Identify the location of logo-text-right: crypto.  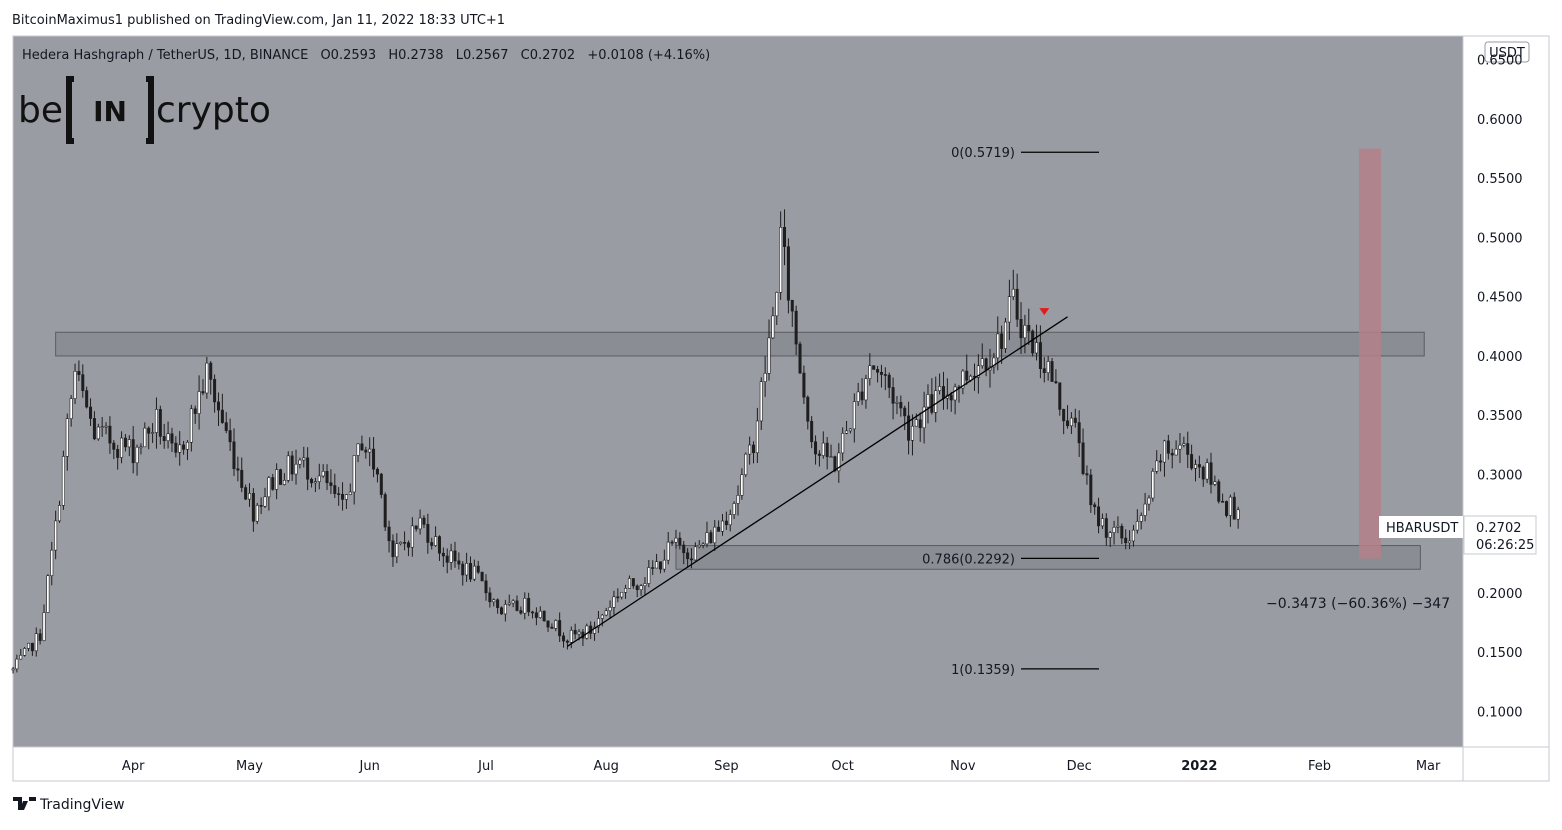
(213, 110).